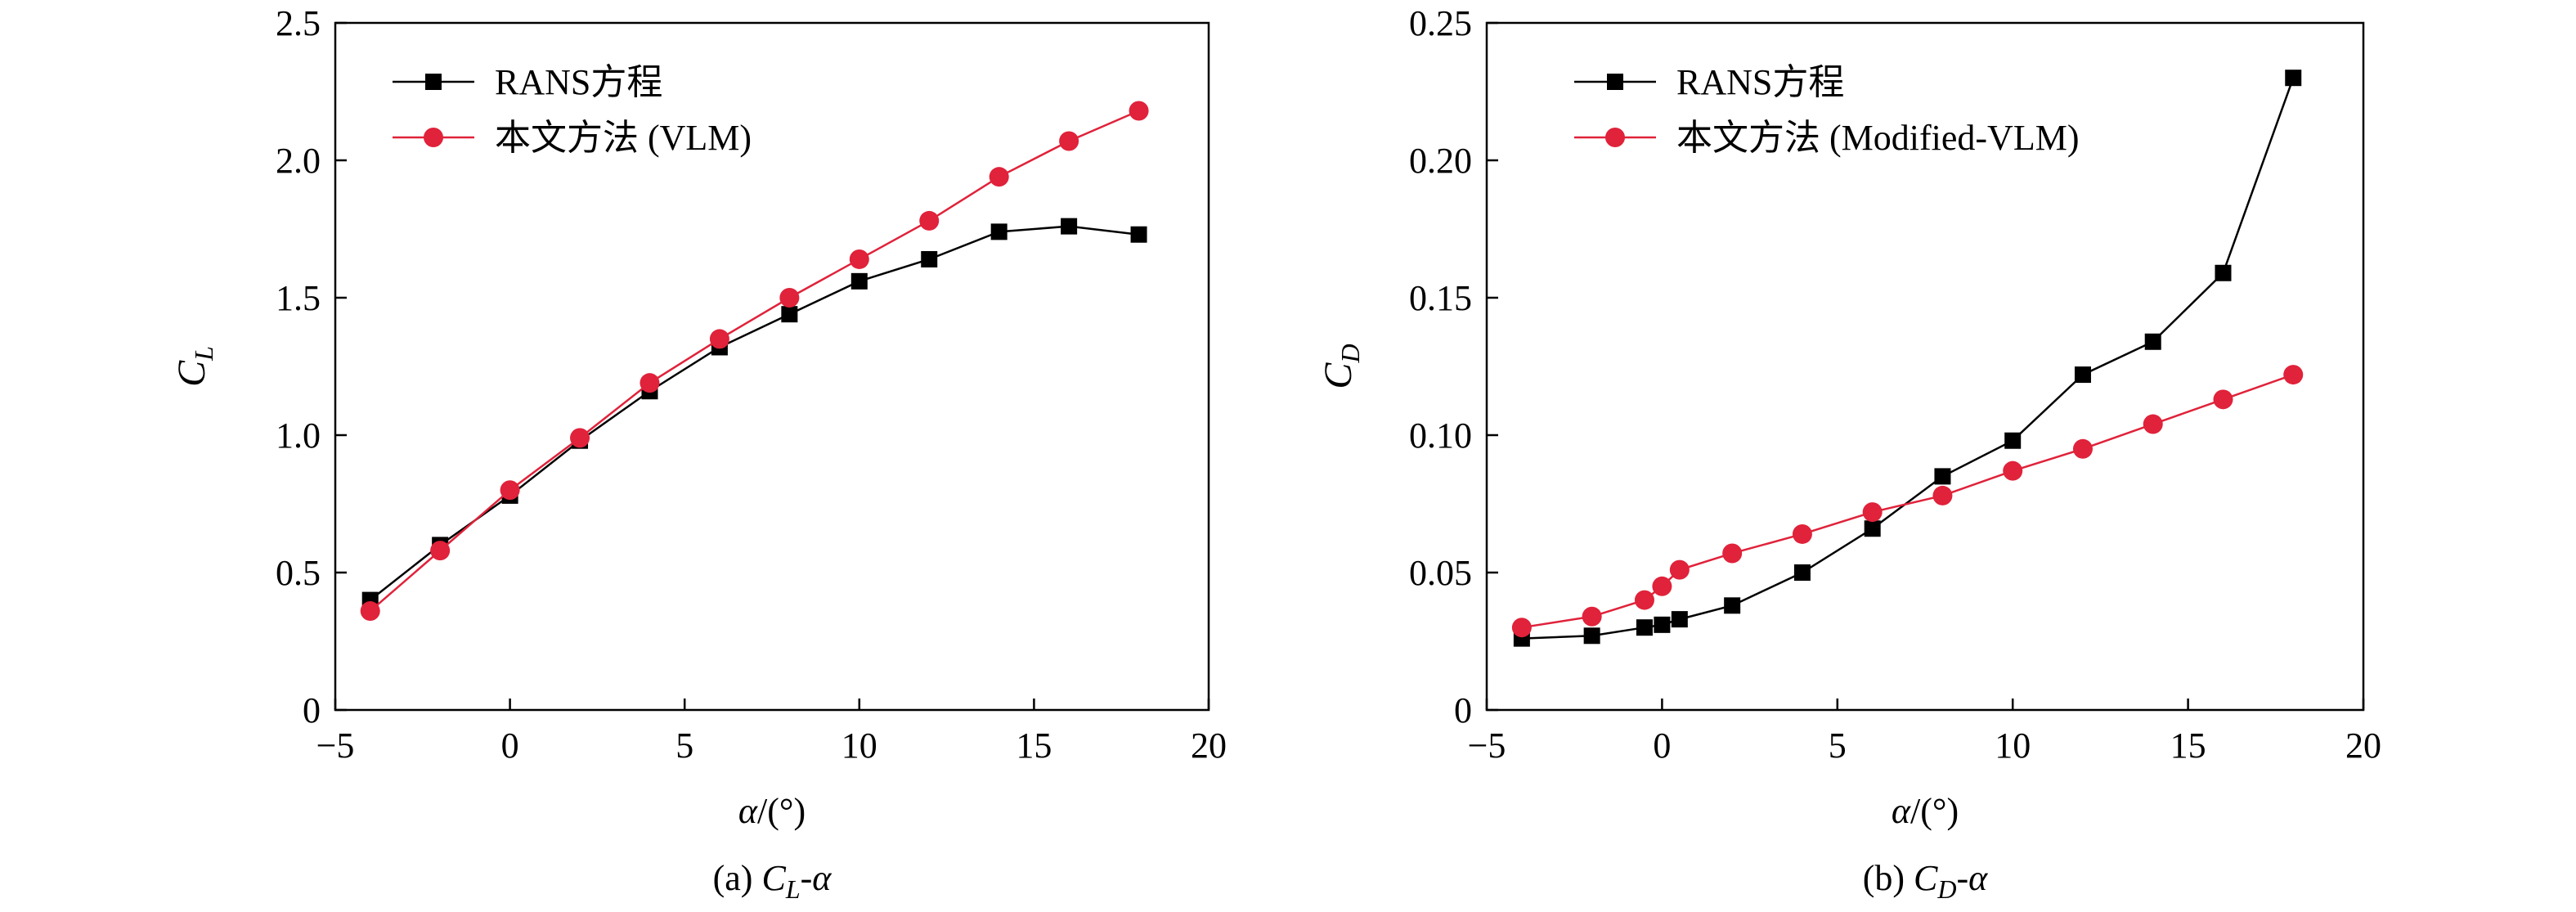 This screenshot has height=912, width=2576. I want to click on legend-entry: 本文方法 (Modified-VLM), so click(1827, 138).